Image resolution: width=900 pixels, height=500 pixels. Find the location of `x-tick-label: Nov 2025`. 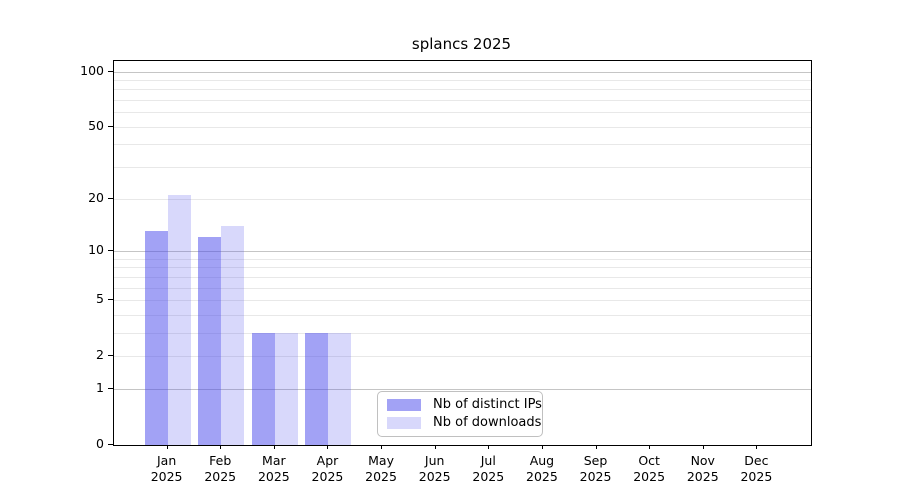

x-tick-label: Nov 2025 is located at coordinates (702, 468).